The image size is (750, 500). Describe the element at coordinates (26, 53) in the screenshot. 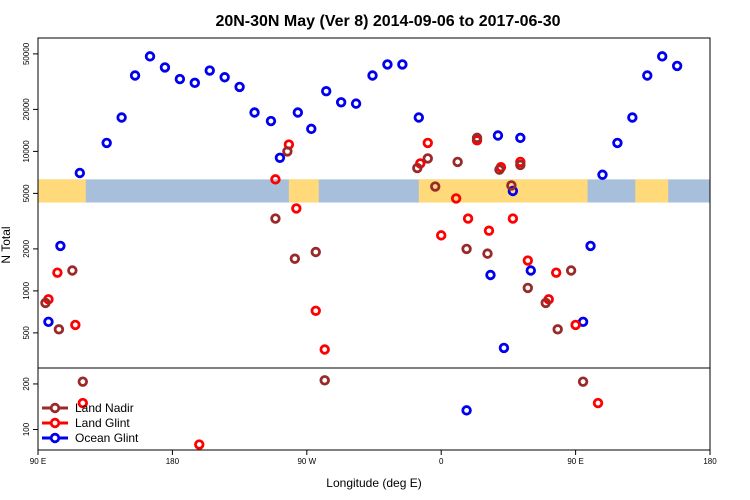

I see `y-tick-label-upper-6: 50000` at that location.